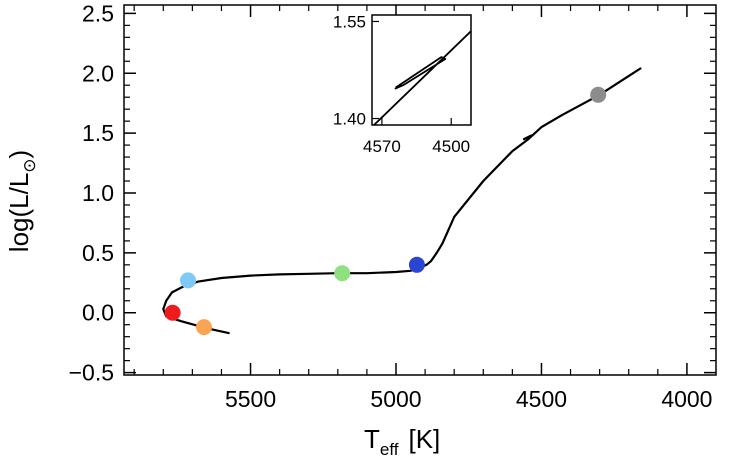 The height and width of the screenshot is (465, 738). I want to click on x-axis-label-symbol: T, so click(372, 439).